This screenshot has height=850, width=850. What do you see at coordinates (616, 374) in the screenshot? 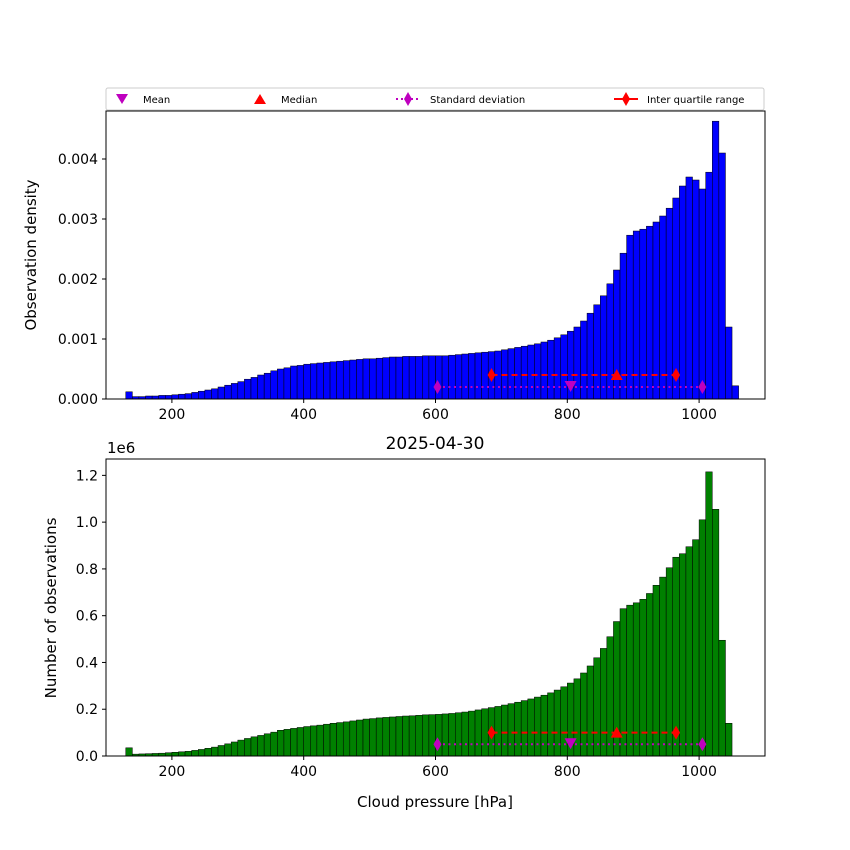
I see `density-median-marker` at bounding box center [616, 374].